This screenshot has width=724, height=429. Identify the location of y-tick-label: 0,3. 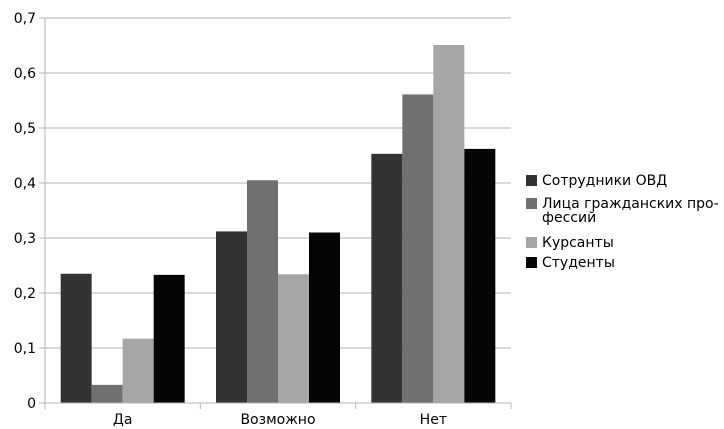
(25, 239).